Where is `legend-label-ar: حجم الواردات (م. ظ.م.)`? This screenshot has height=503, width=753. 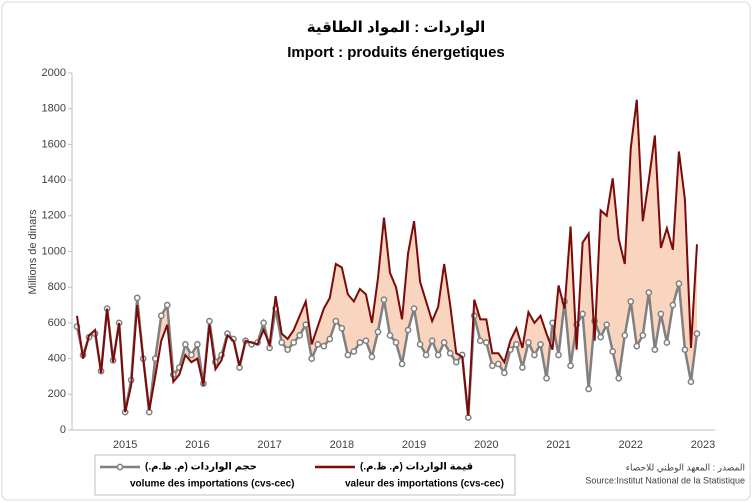 legend-label-ar: حجم الواردات (م. ظ.م.) is located at coordinates (201, 467).